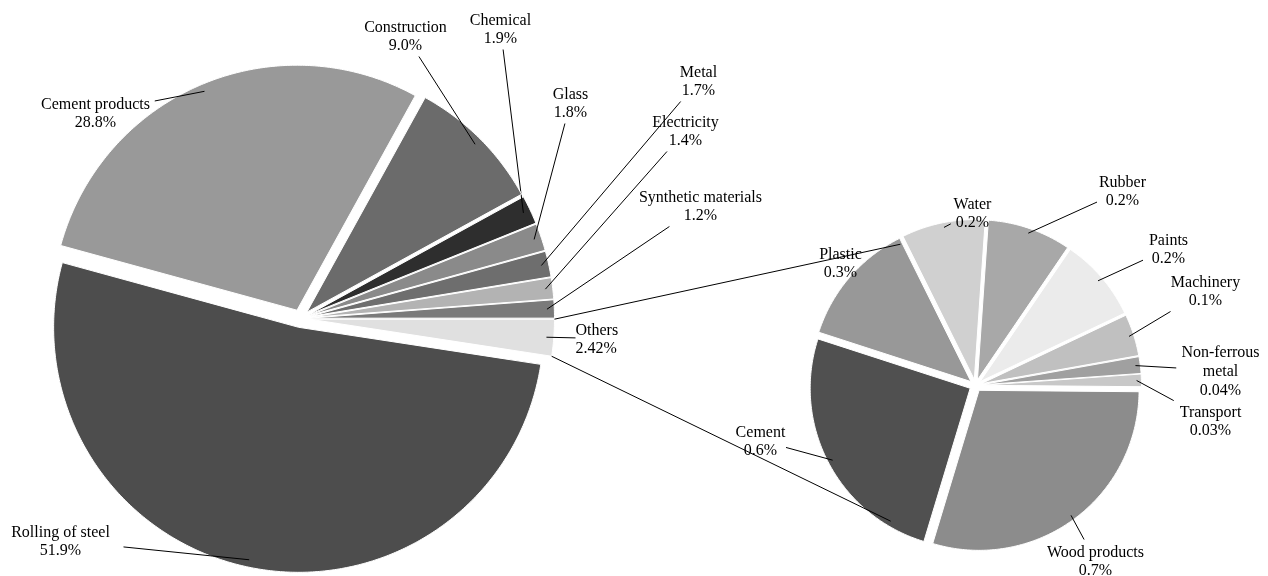 The width and height of the screenshot is (1268, 576). Describe the element at coordinates (596, 348) in the screenshot. I see `data-label: 2.42%` at that location.